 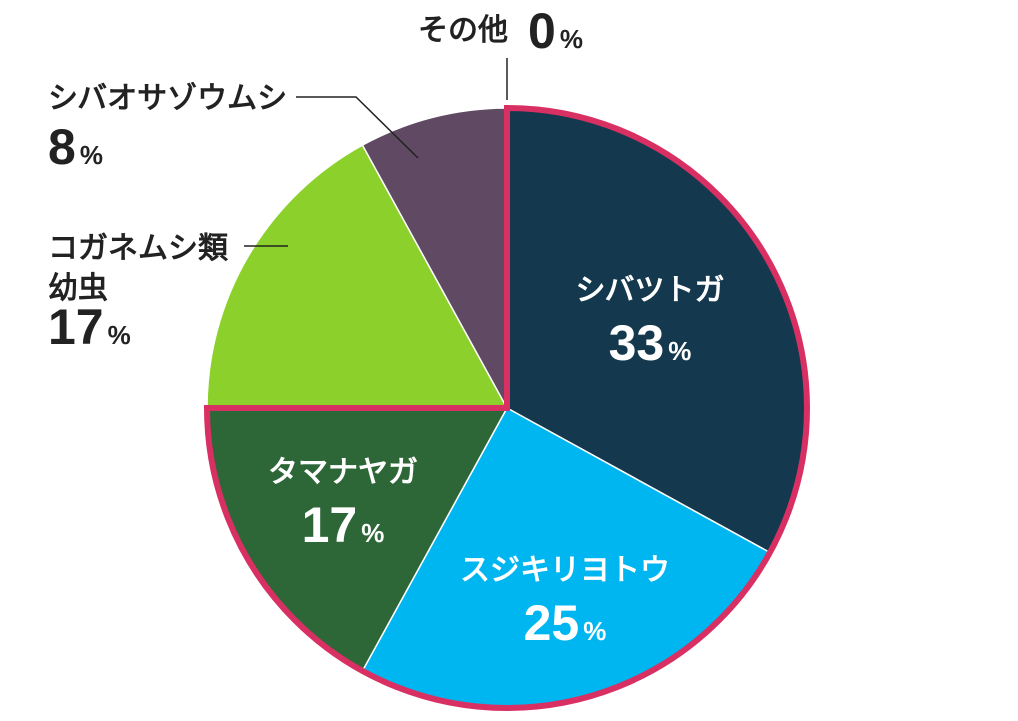 I want to click on value-number: 0, so click(x=542, y=31).